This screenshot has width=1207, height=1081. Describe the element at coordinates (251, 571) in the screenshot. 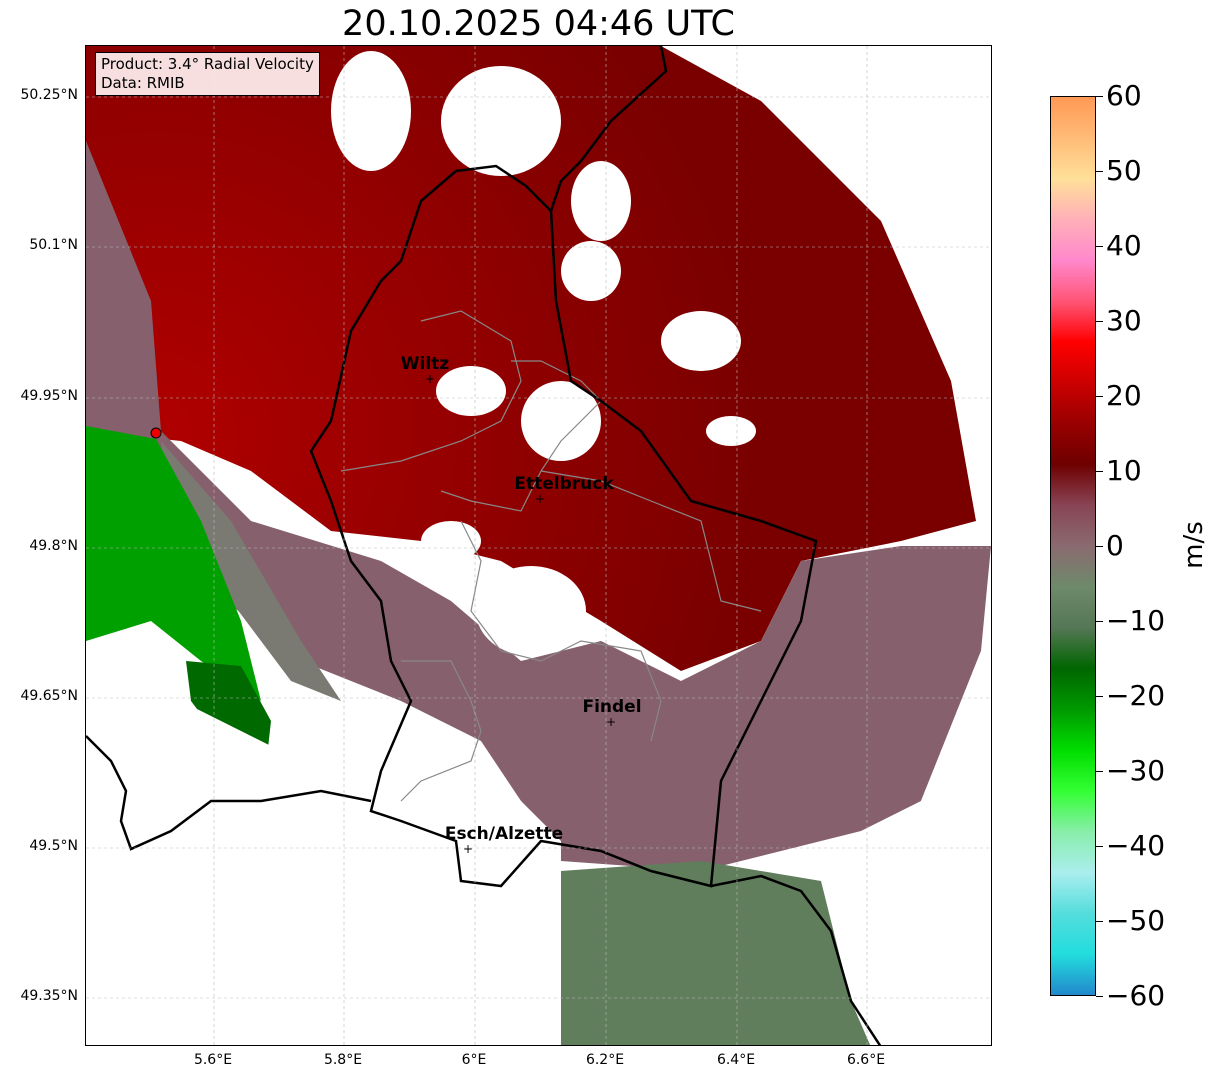

I see `echo-near-zero-transition` at that location.